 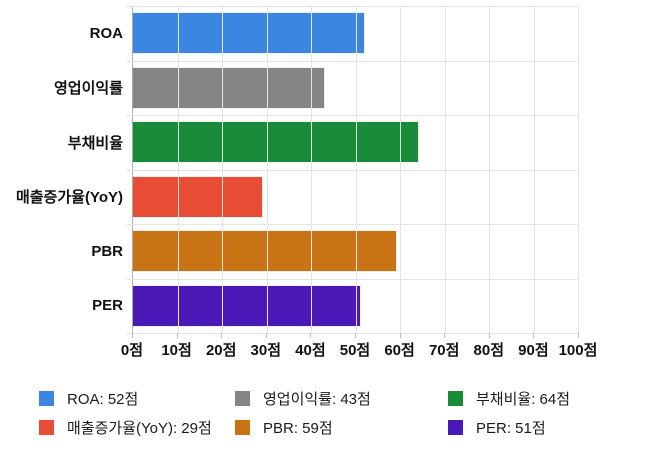 I want to click on x-tick-label: 100점, so click(x=578, y=350).